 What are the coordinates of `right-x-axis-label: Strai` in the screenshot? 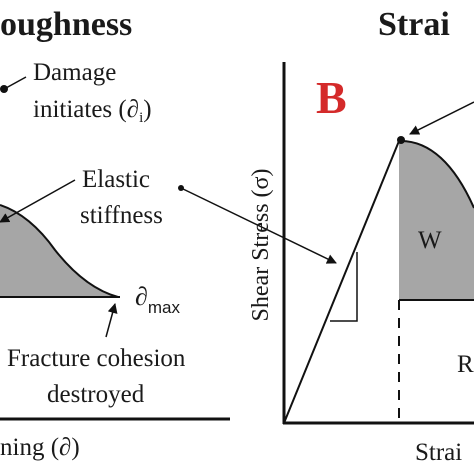 It's located at (438, 452).